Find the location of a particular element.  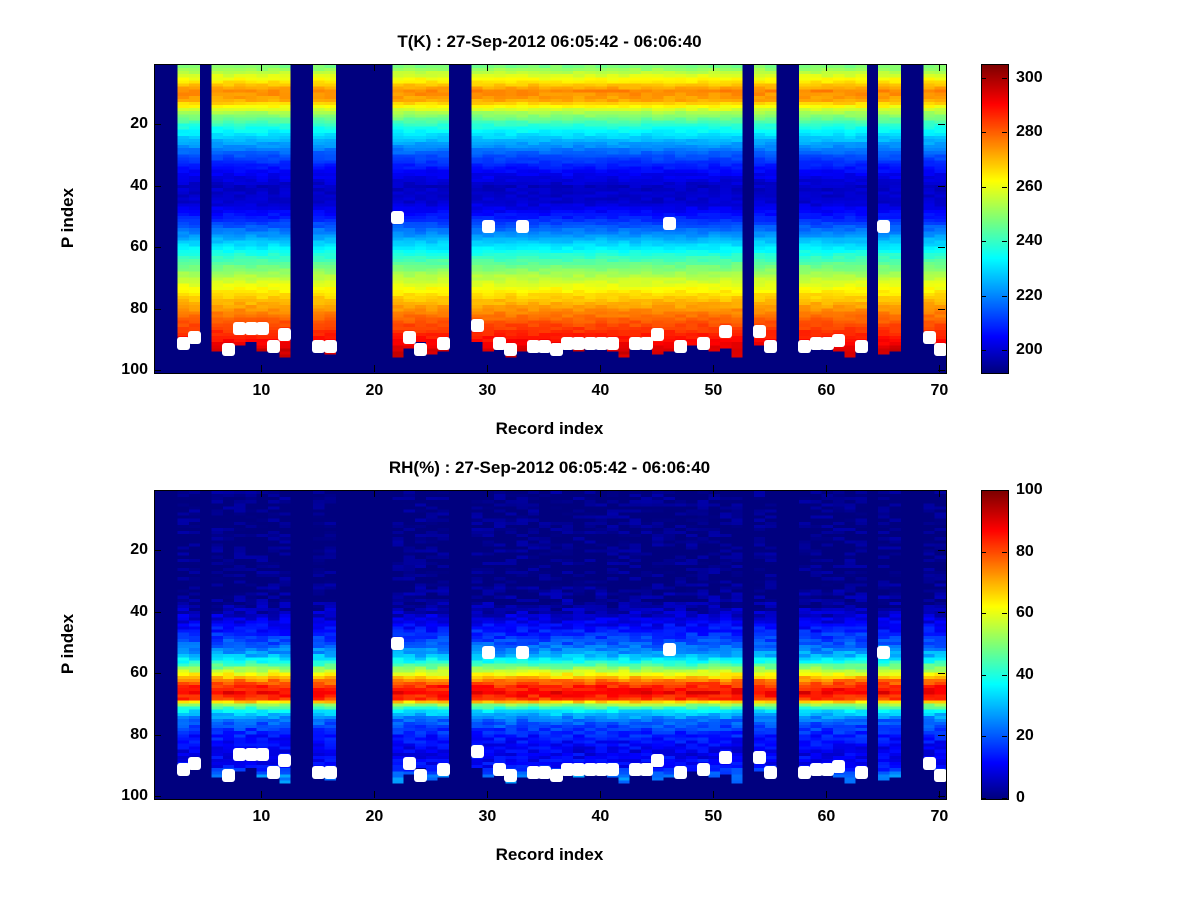

colorbar-canvas-relative-humidity is located at coordinates (995, 645).